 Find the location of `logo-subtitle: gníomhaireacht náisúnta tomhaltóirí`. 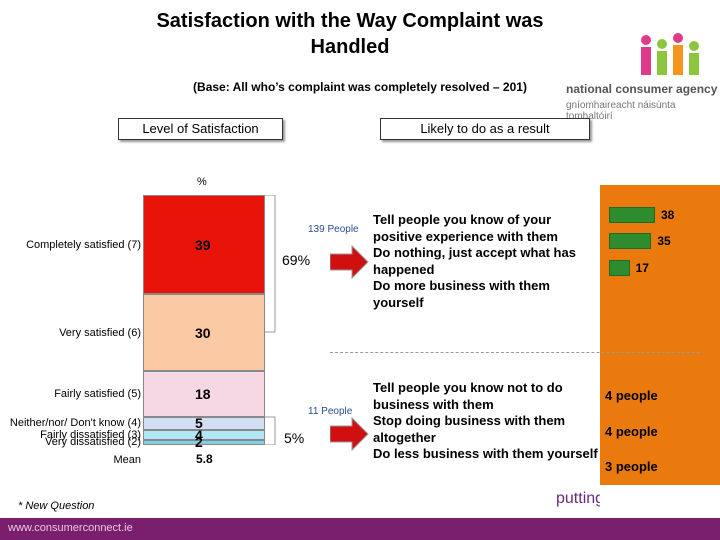

logo-subtitle: gníomhaireacht náisúnta tomhaltóirí is located at coordinates (621, 111).